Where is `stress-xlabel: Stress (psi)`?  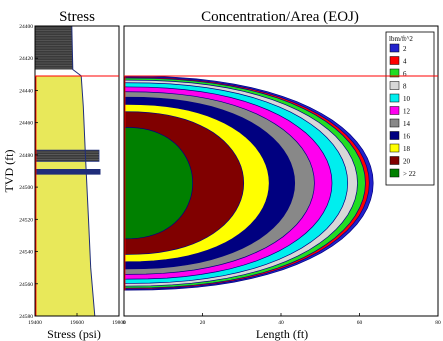 stress-xlabel: Stress (psi) is located at coordinates (74, 334).